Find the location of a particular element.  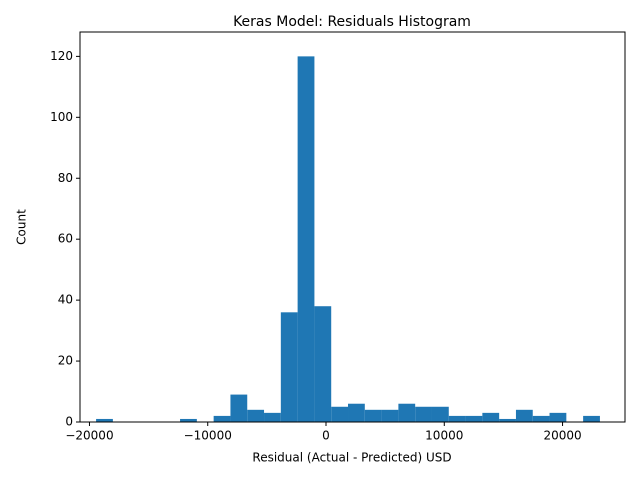

x-tick-label: 10000 is located at coordinates (444, 436).